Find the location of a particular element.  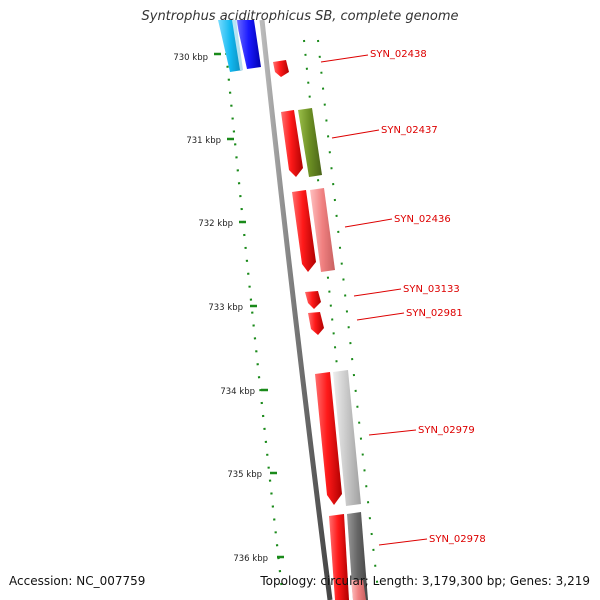

gene-label-syn02978: SYN_02978 is located at coordinates (457, 539).